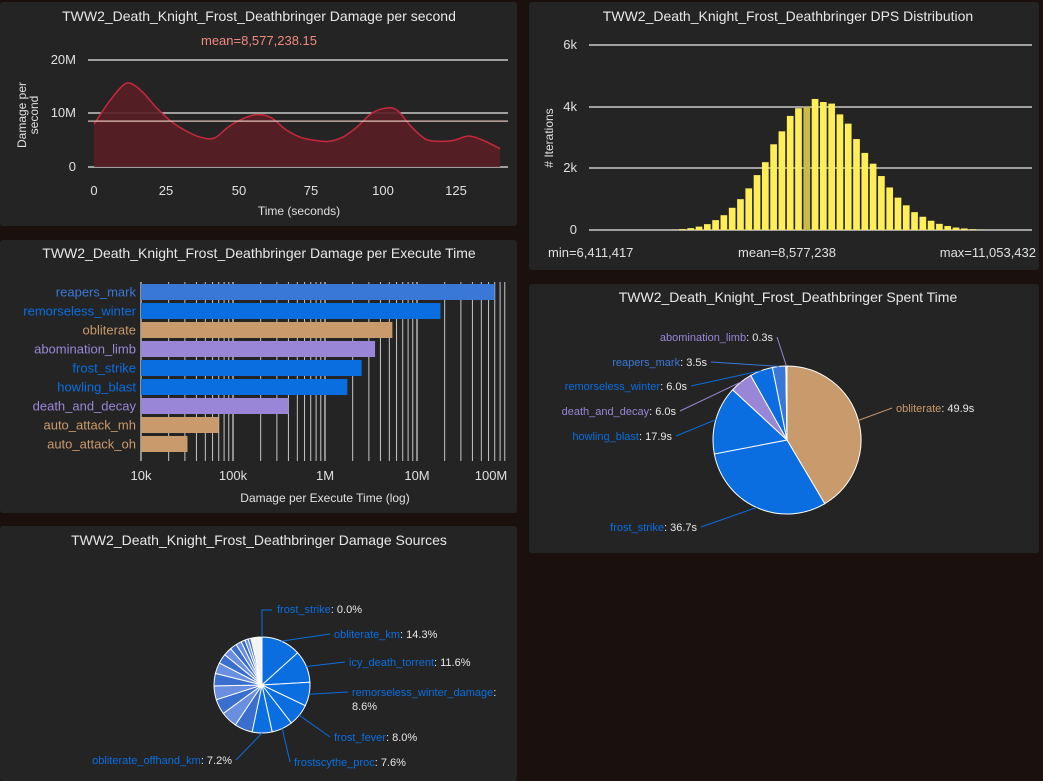 The height and width of the screenshot is (781, 1043). I want to click on sources-label-name: frostscythe_proc, so click(334, 763).